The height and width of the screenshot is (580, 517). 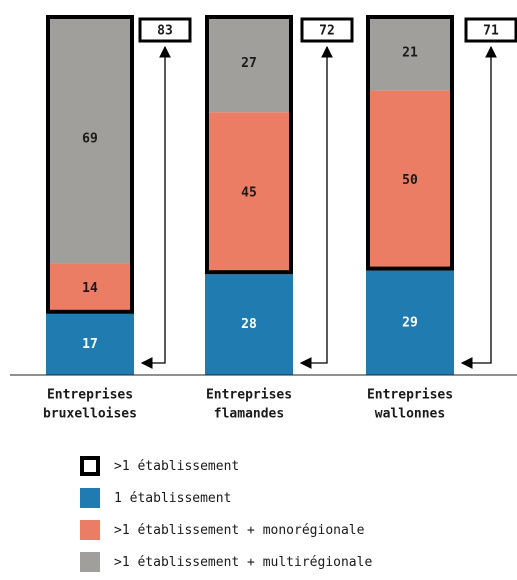 I want to click on bar-value-label: 17, so click(x=90, y=344).